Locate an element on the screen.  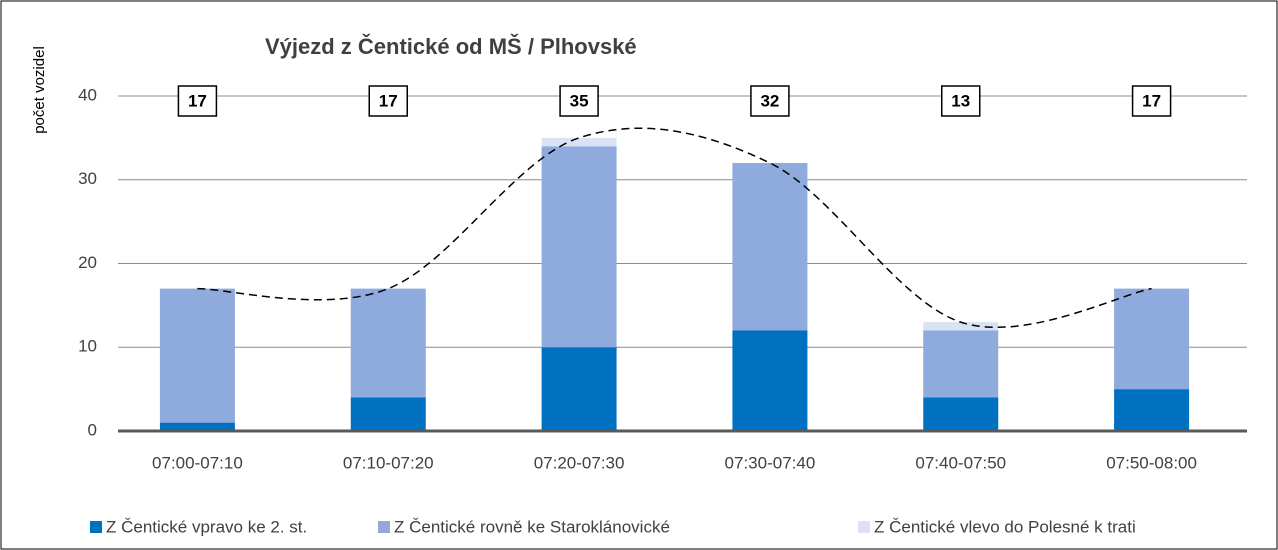
chart-title: Výjezd z Čentické od MŠ / Plhovské is located at coordinates (451, 46).